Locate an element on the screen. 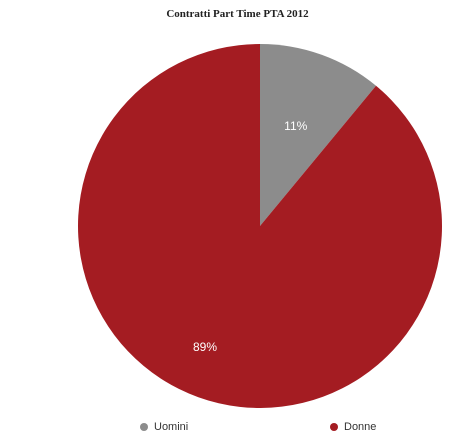 This screenshot has width=475, height=444. legend-label-donne: Donne is located at coordinates (360, 427).